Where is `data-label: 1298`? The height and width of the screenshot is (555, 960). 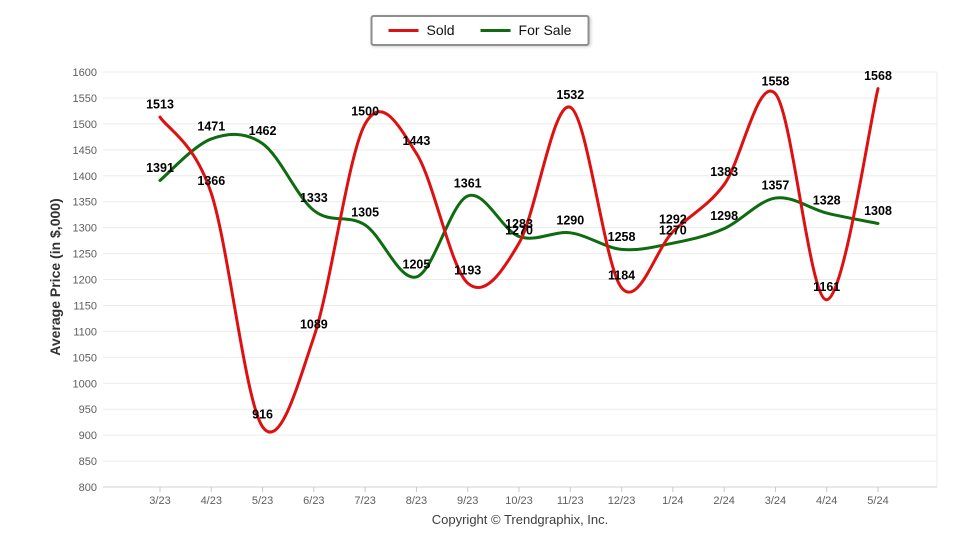
data-label: 1298 is located at coordinates (724, 216).